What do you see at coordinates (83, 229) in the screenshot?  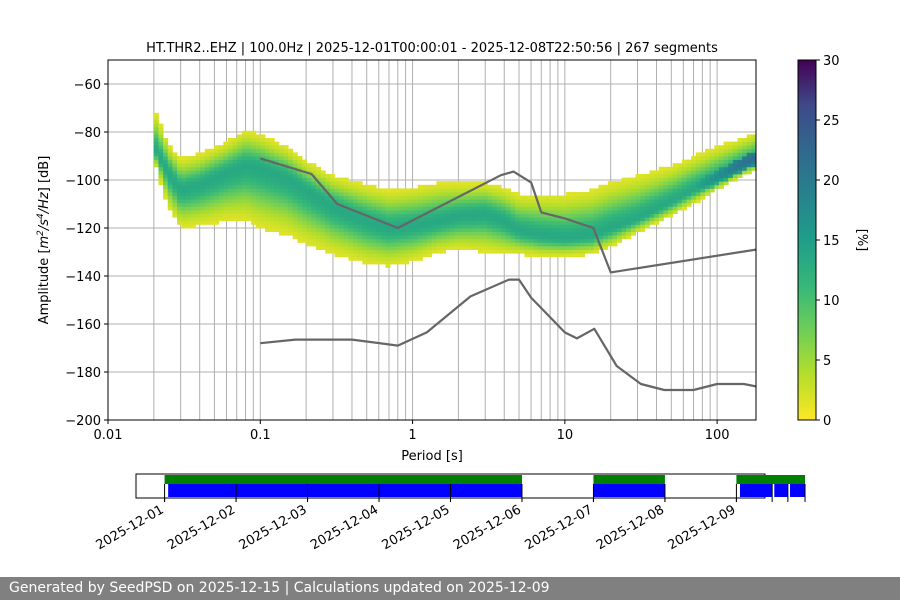 I see `y-tick-label: −120` at bounding box center [83, 229].